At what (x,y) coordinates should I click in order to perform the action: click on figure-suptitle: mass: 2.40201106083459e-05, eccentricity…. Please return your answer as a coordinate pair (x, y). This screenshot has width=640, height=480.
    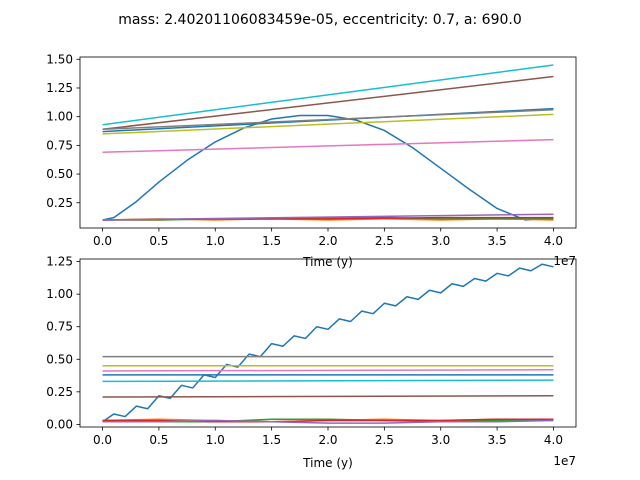
    Looking at the image, I should click on (320, 20).